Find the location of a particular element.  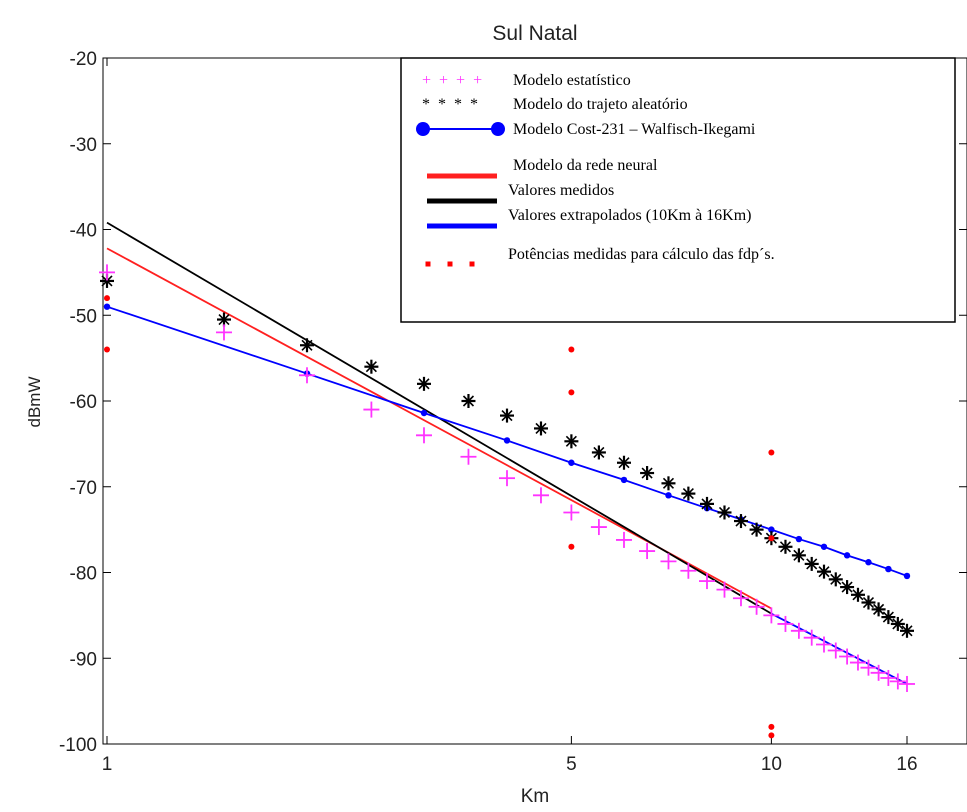

legend-item-1: * * * * Modelo do trajeto aleatório is located at coordinates (555, 104).